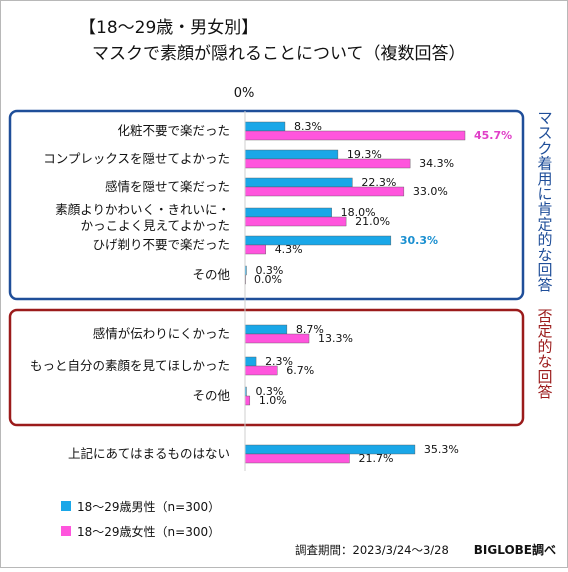  Describe the element at coordinates (173, 130) in the screenshot. I see `category-label: 化粧不要で楽だった` at that location.